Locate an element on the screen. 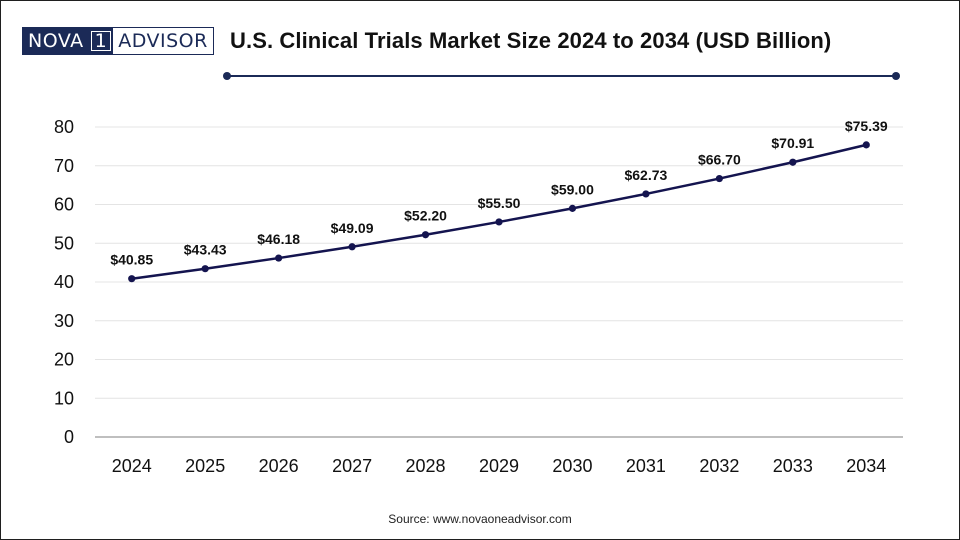 The height and width of the screenshot is (540, 960). y-tick-label-40: 40 is located at coordinates (64, 282).